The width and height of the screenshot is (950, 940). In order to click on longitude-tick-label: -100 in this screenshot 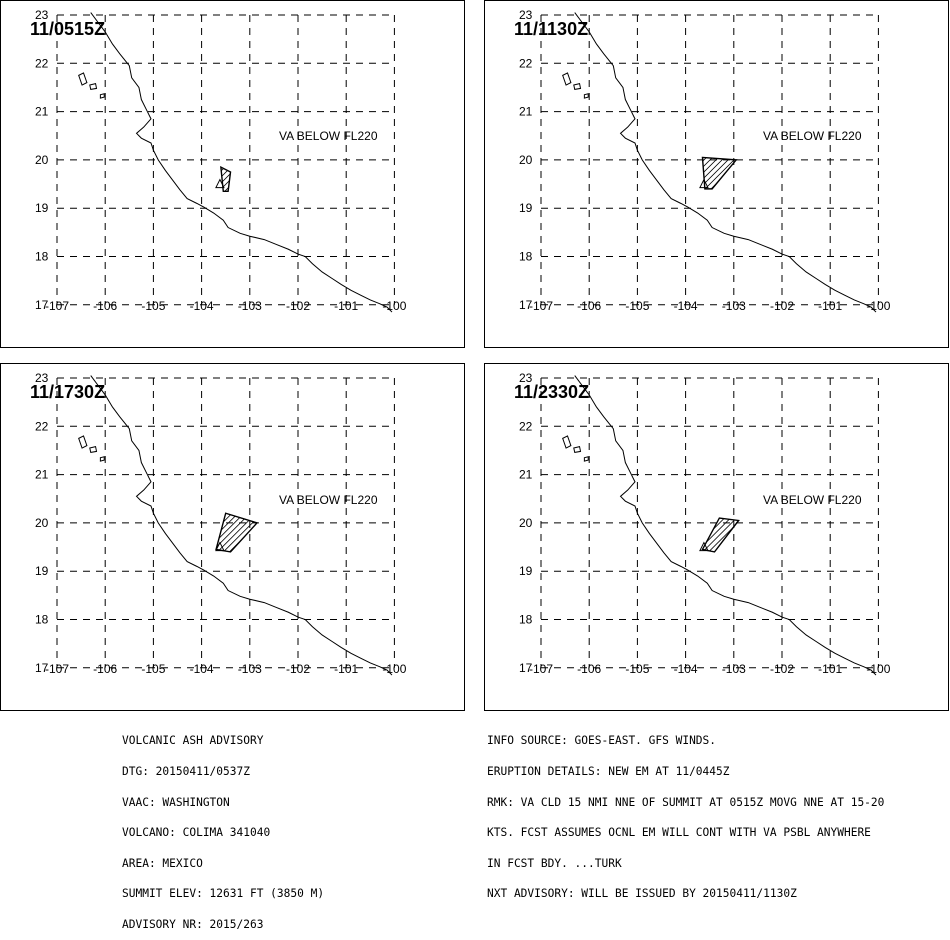, I will do `click(394, 669)`.